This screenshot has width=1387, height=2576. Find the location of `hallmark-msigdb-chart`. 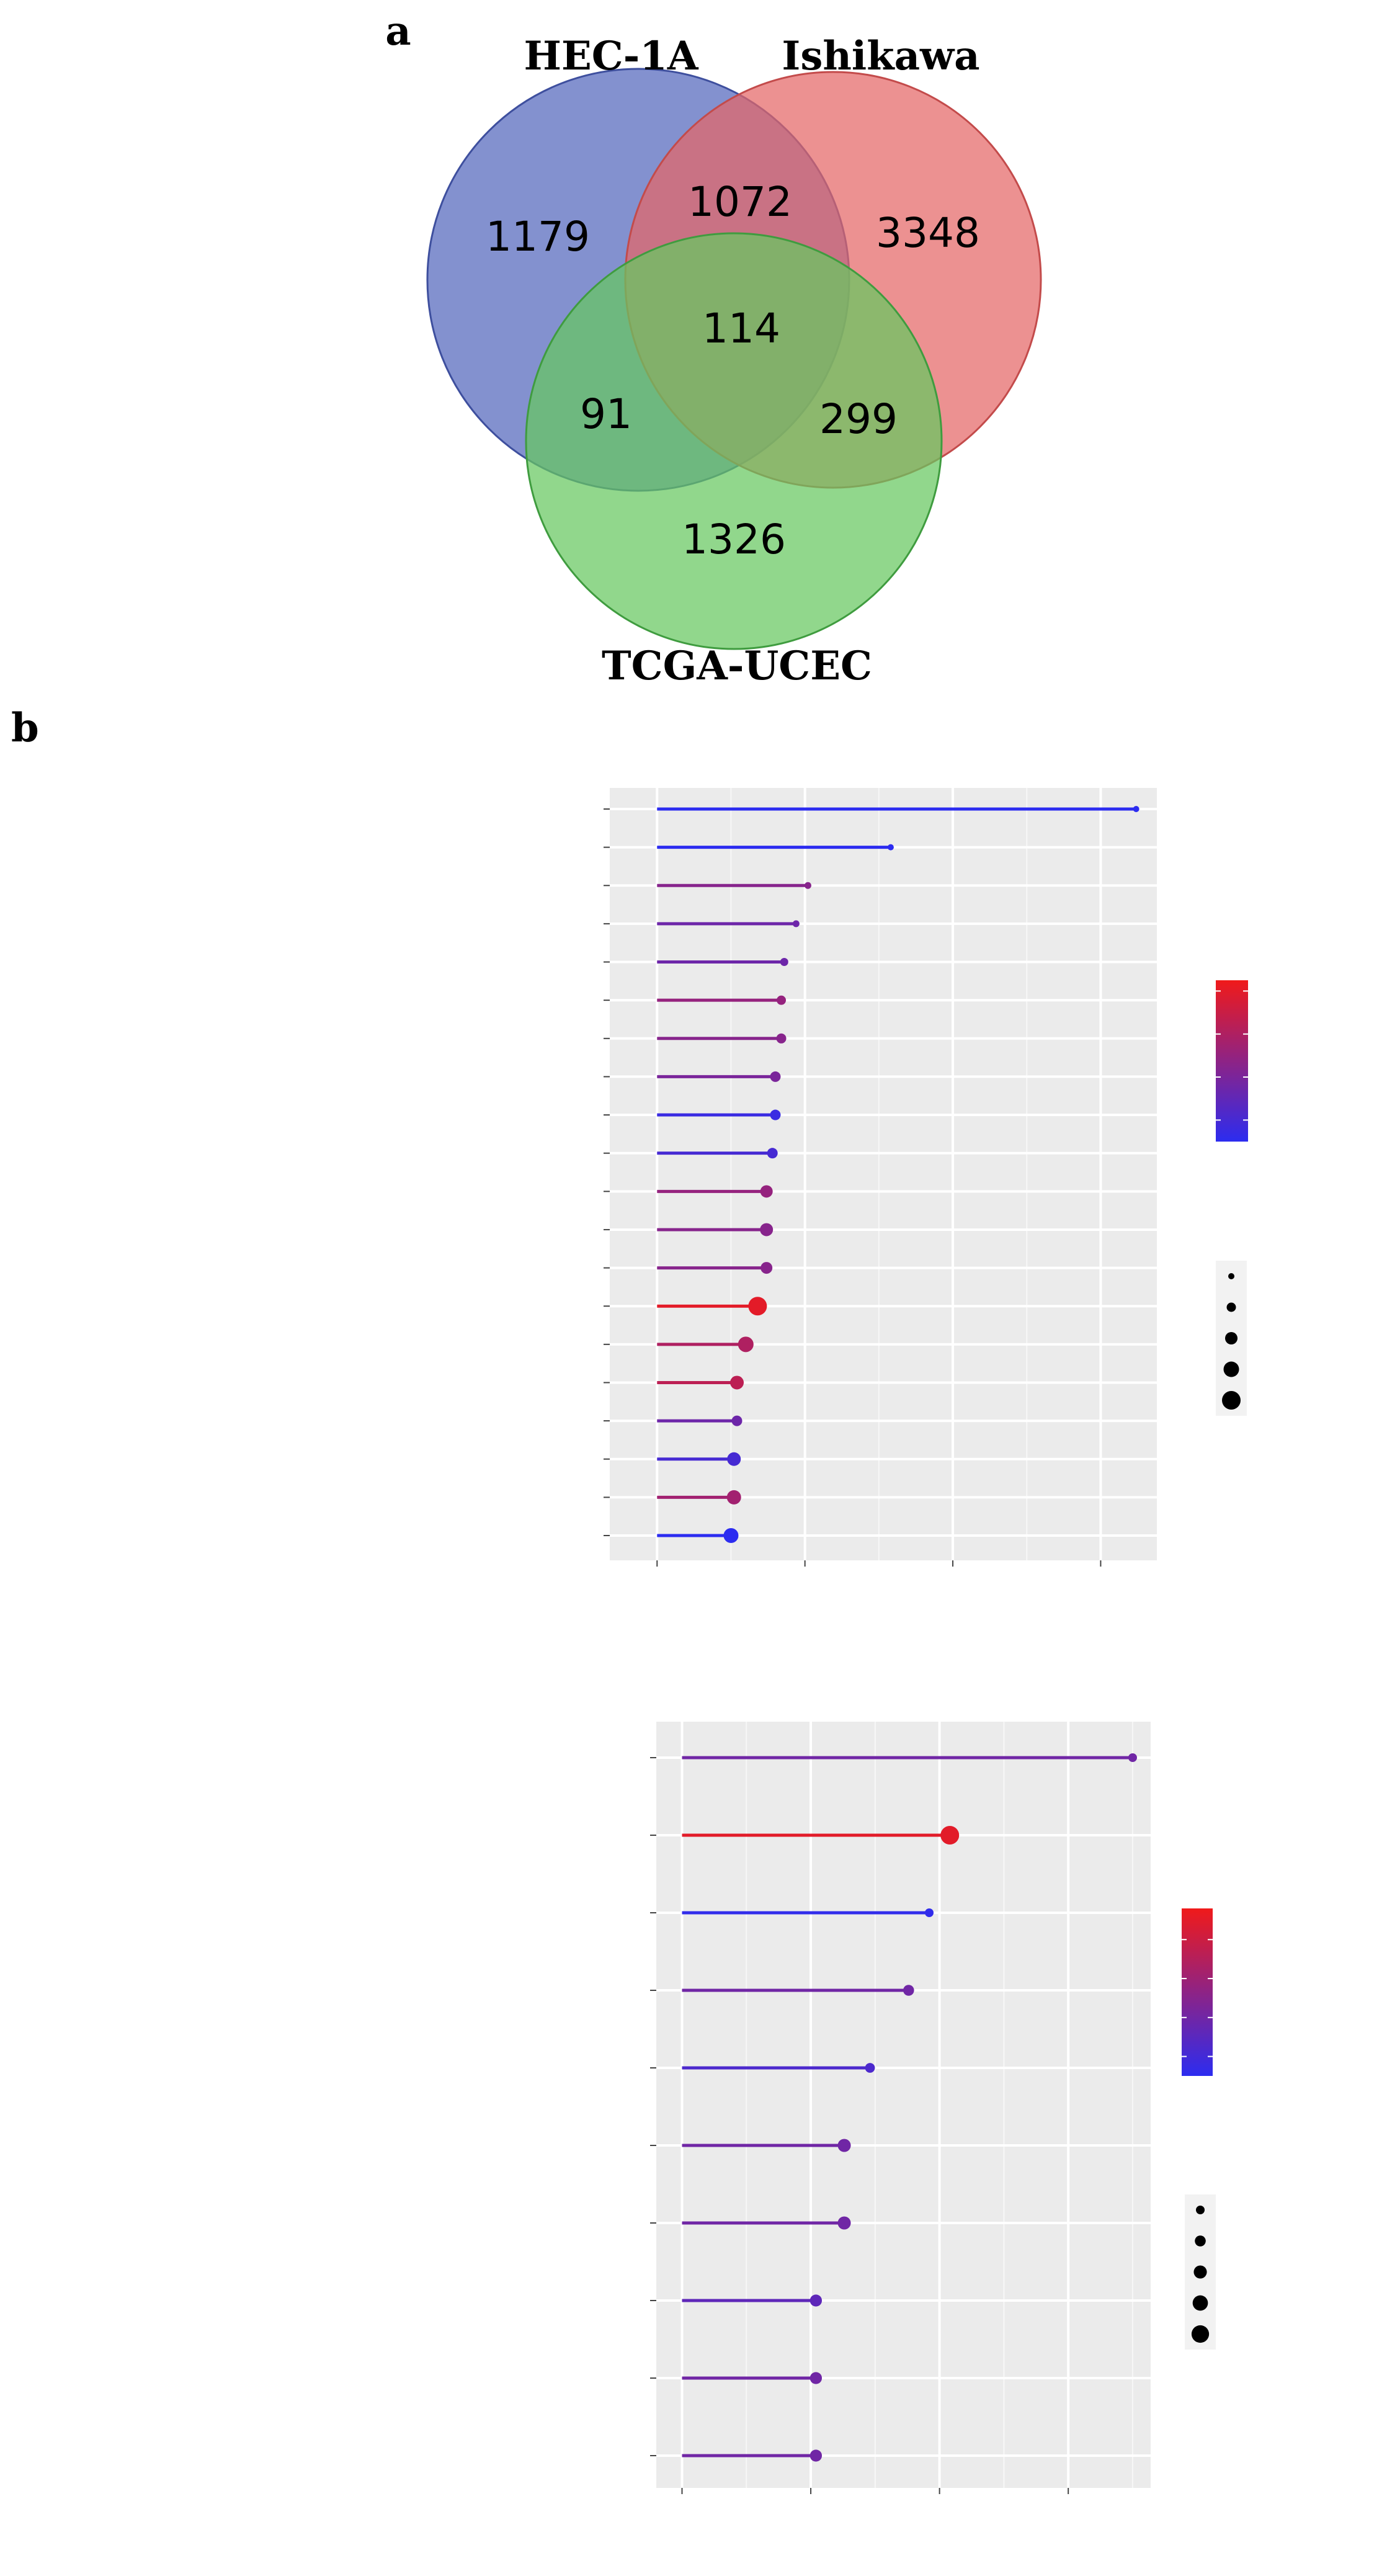

hallmark-msigdb-chart is located at coordinates (933, 2108).